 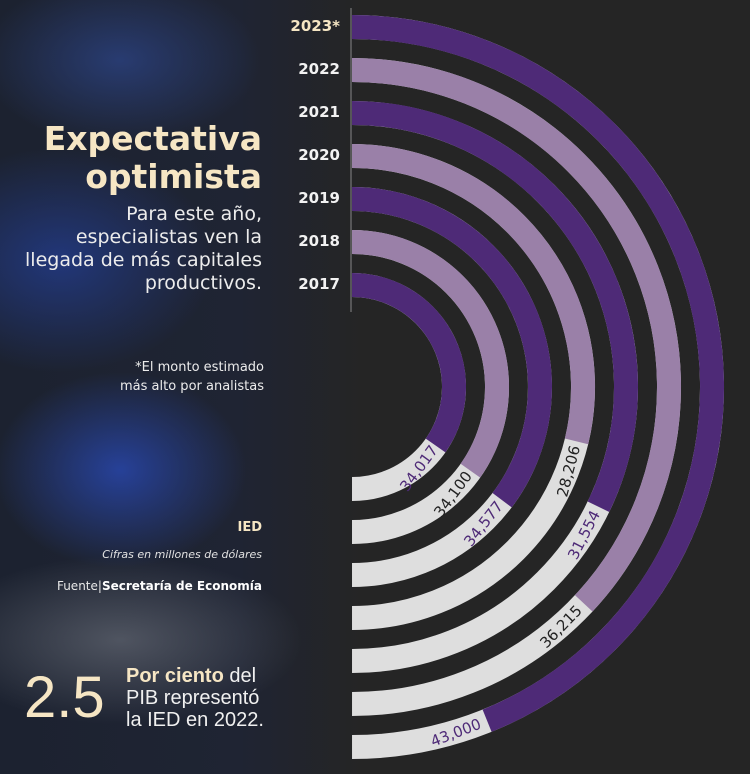 I want to click on year-label: 2022, so click(x=319, y=69).